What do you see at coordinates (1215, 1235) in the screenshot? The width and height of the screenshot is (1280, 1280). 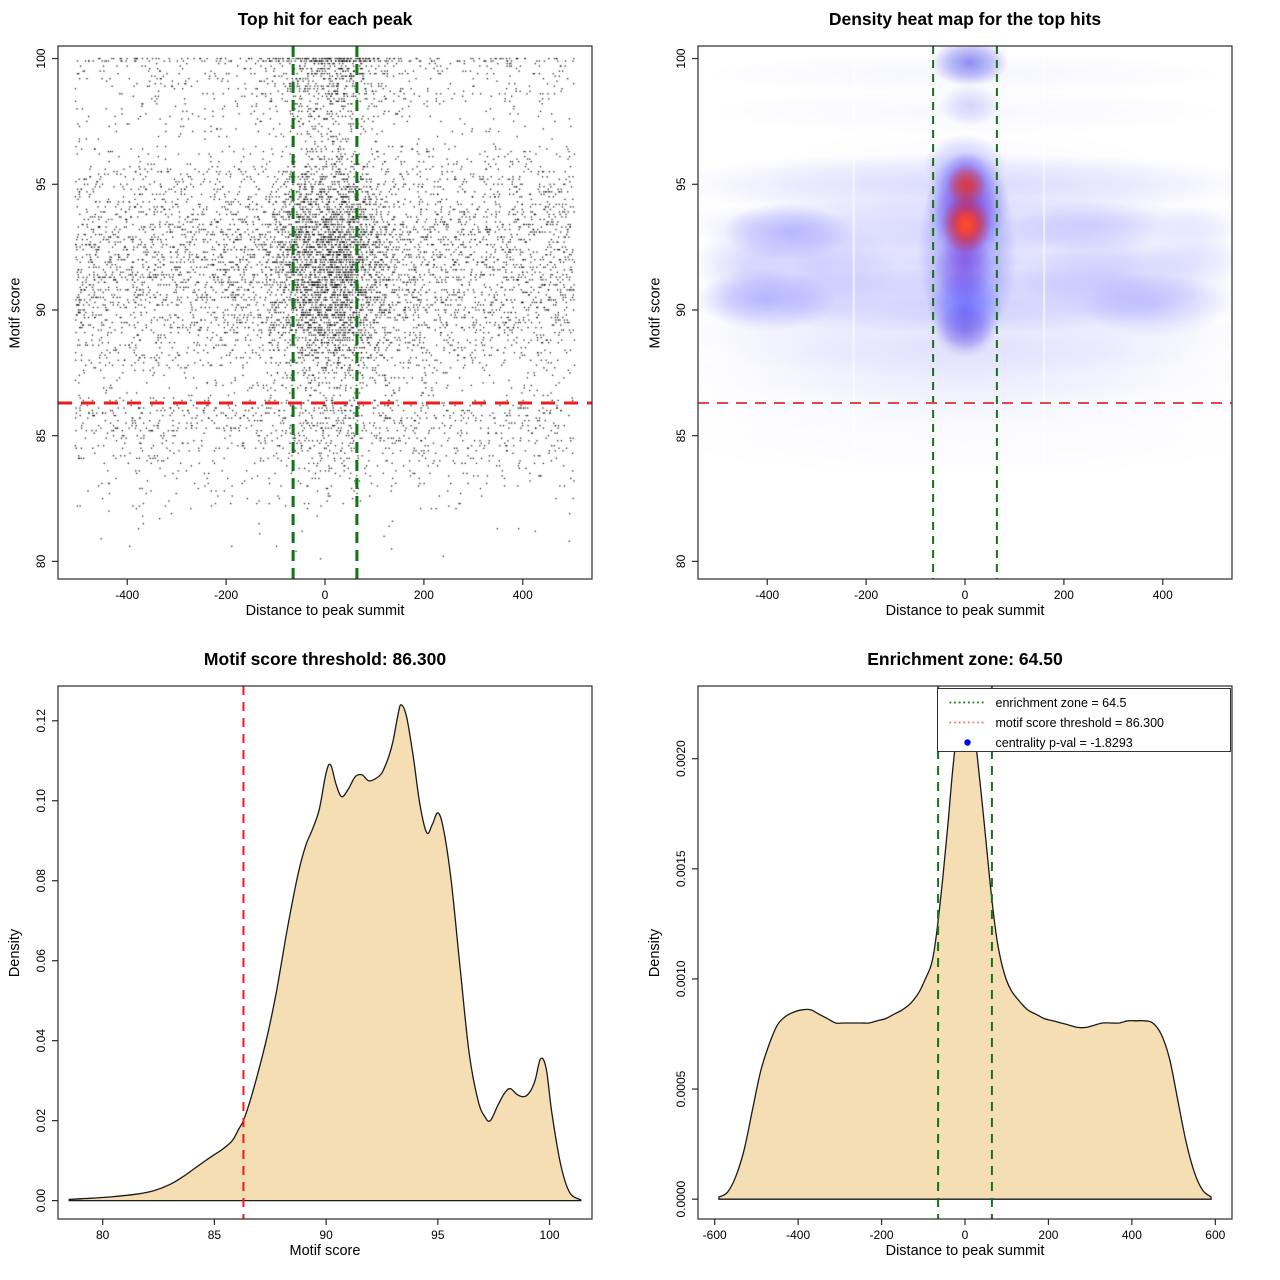 I see `x-tick-label: 600` at bounding box center [1215, 1235].